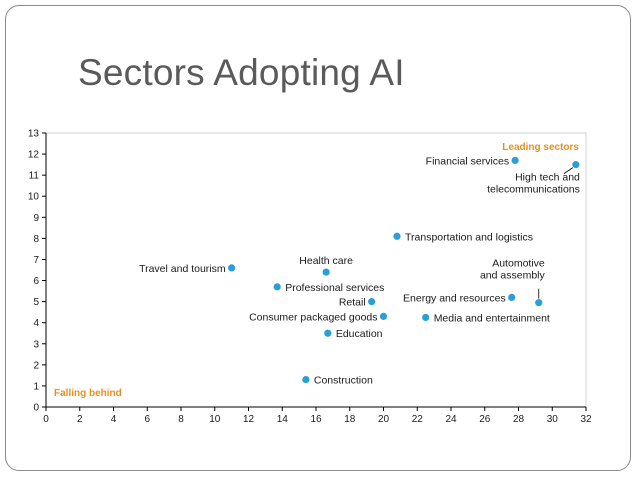  I want to click on media-and-entertainment-label-line: Media and entertainment, so click(492, 318).